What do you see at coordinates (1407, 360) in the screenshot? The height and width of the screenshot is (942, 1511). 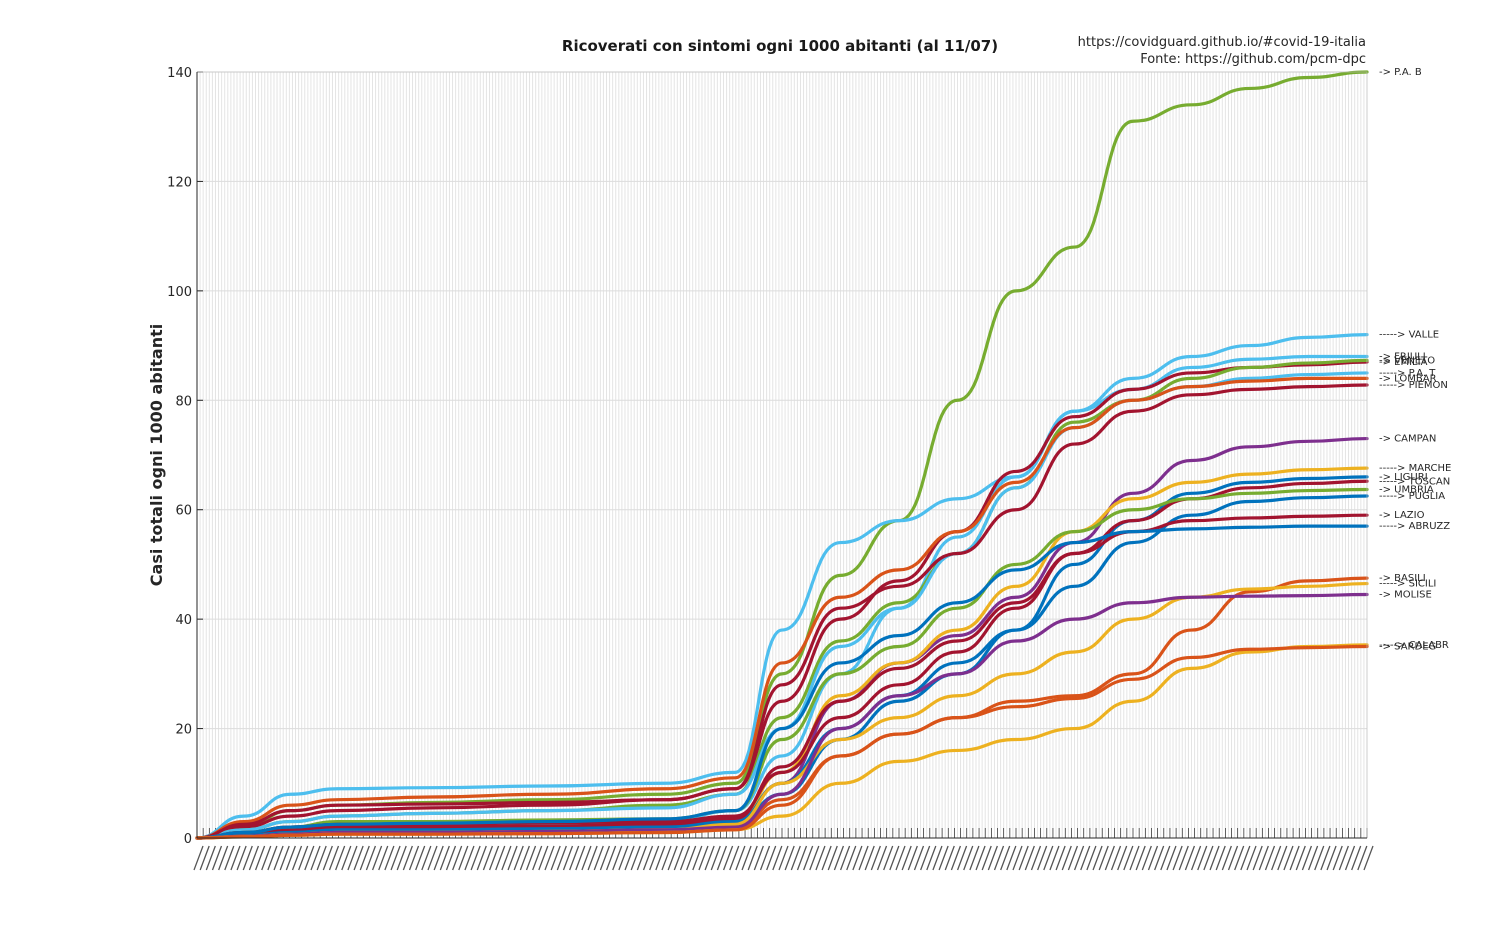 I see `region-label: -> VENETO` at bounding box center [1407, 360].